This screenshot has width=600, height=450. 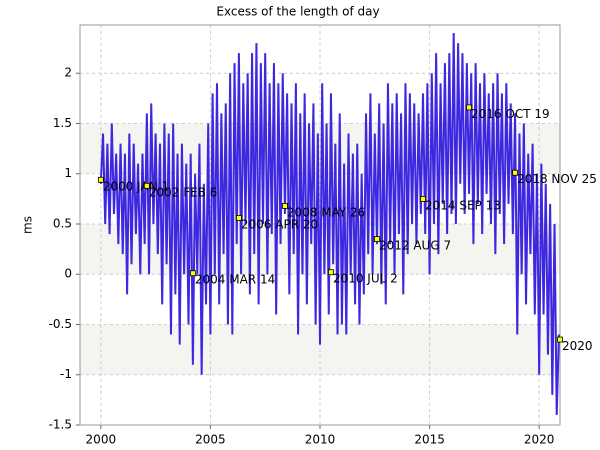 What do you see at coordinates (101, 440) in the screenshot?
I see `x-tick-label: 2000` at bounding box center [101, 440].